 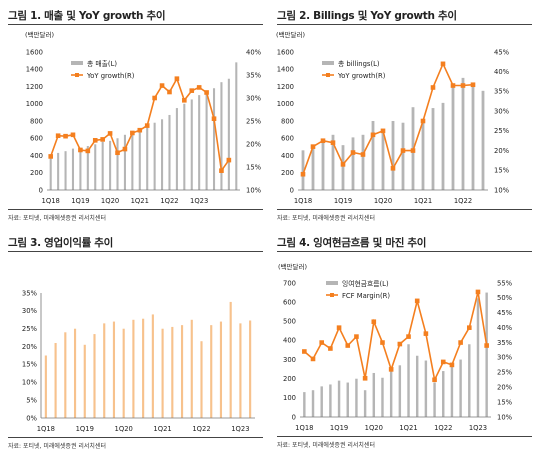 What do you see at coordinates (289, 360) in the screenshot?
I see `y-left-tick-label: 300` at bounding box center [289, 360].